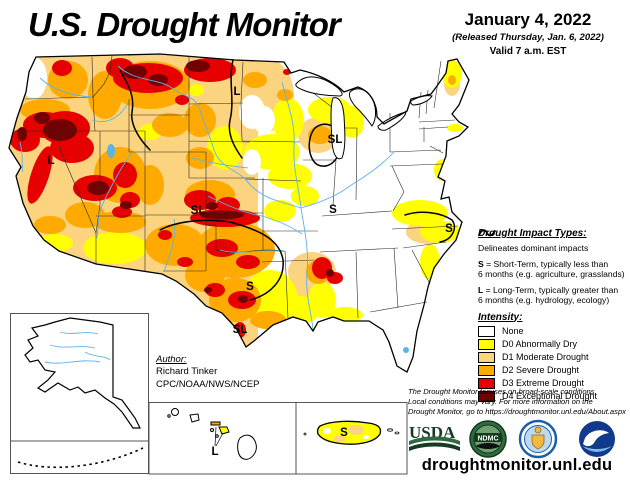 This screenshot has width=630, height=487. I want to click on swatch-d1, so click(486, 358).